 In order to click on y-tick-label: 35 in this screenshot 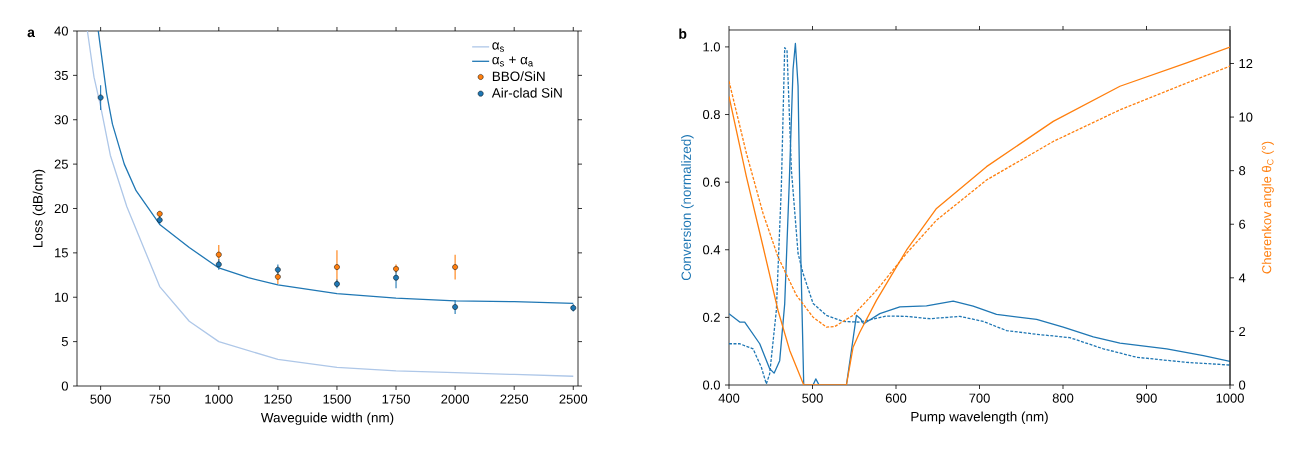, I will do `click(61, 75)`.